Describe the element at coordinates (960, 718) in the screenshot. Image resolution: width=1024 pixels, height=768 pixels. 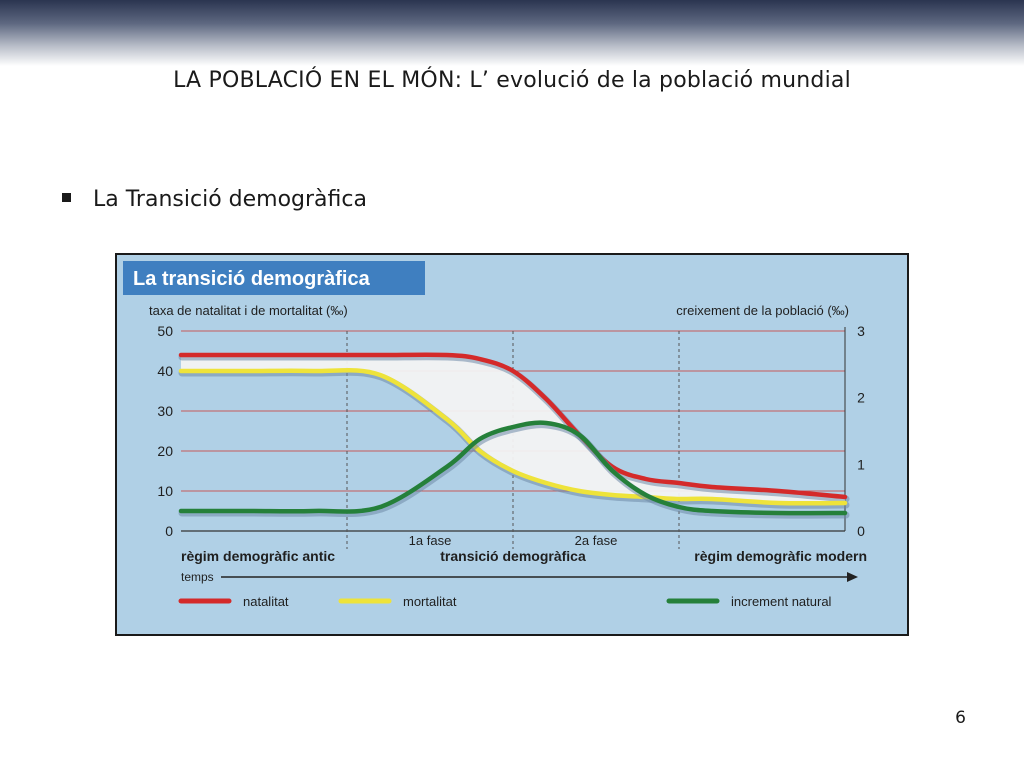
I see `page-number: 6` at that location.